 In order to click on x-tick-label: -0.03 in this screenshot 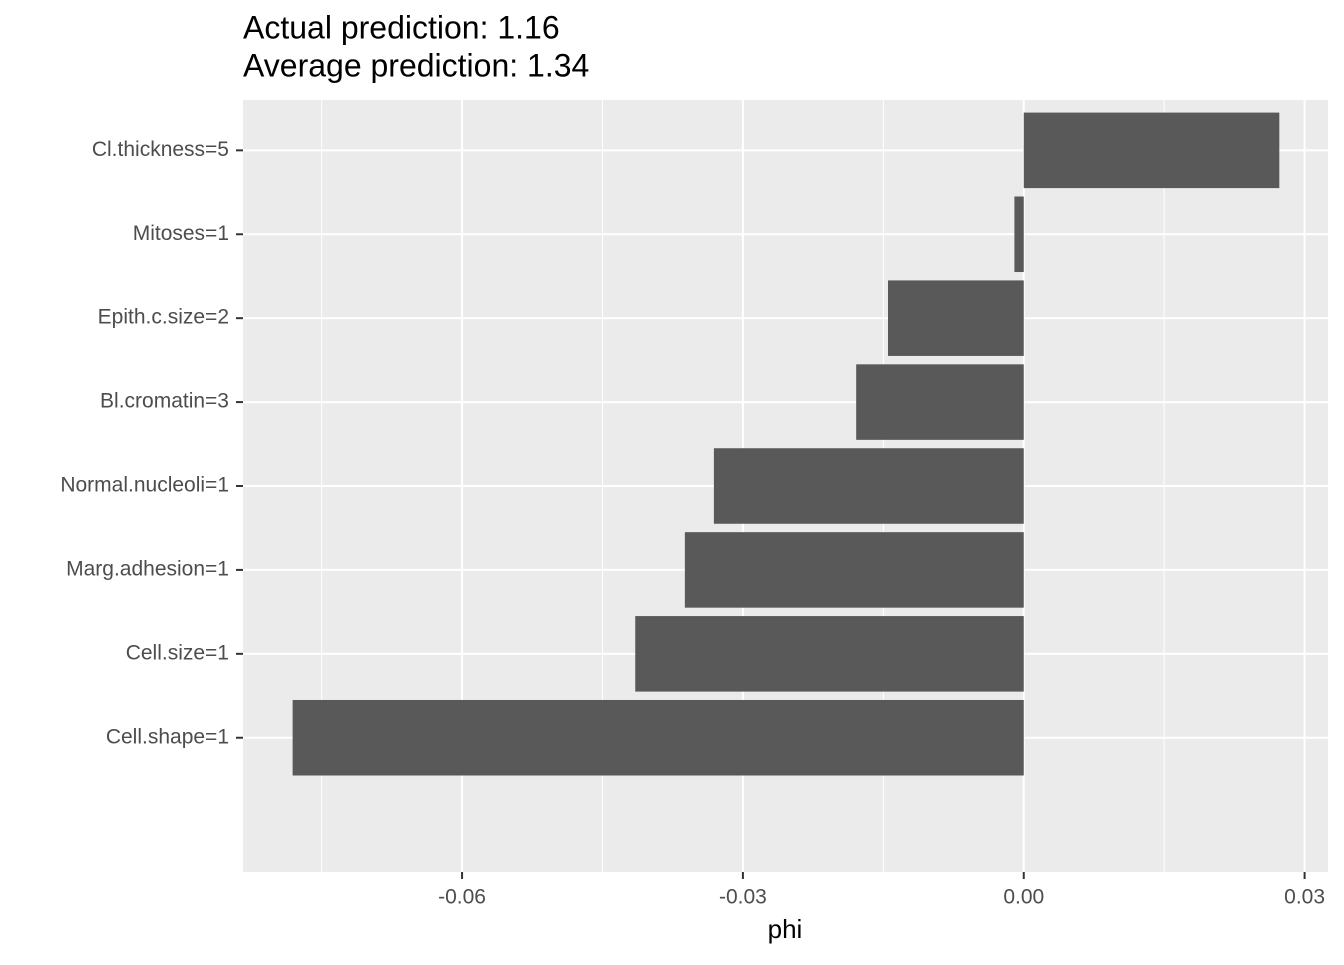, I will do `click(743, 897)`.